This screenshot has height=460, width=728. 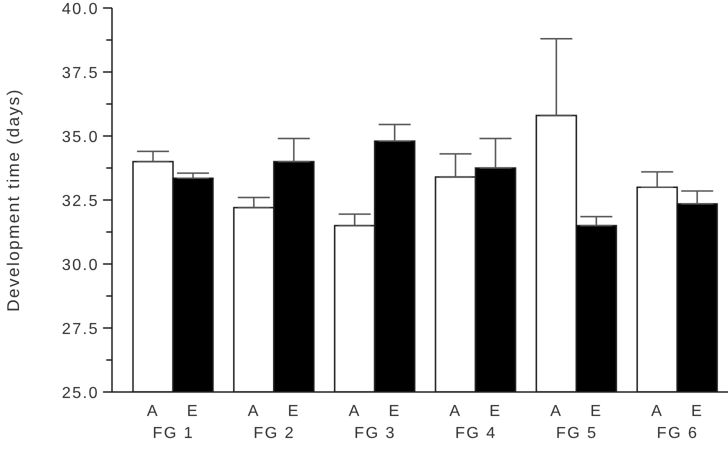 What do you see at coordinates (80, 265) in the screenshot?
I see `y-tick-label: 30.0` at bounding box center [80, 265].